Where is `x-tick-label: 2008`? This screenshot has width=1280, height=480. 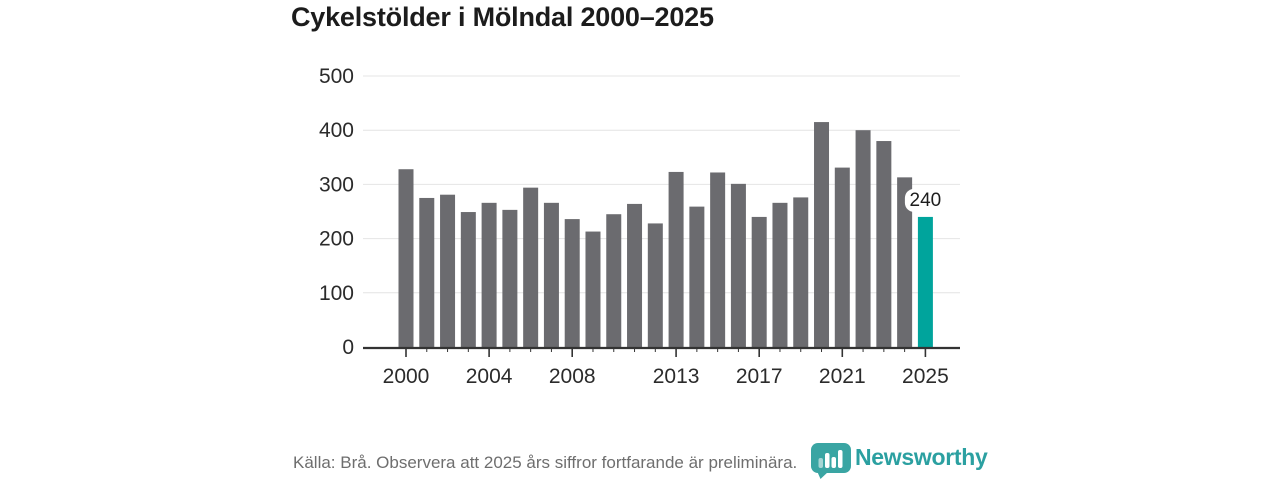
x-tick-label: 2008 is located at coordinates (572, 376).